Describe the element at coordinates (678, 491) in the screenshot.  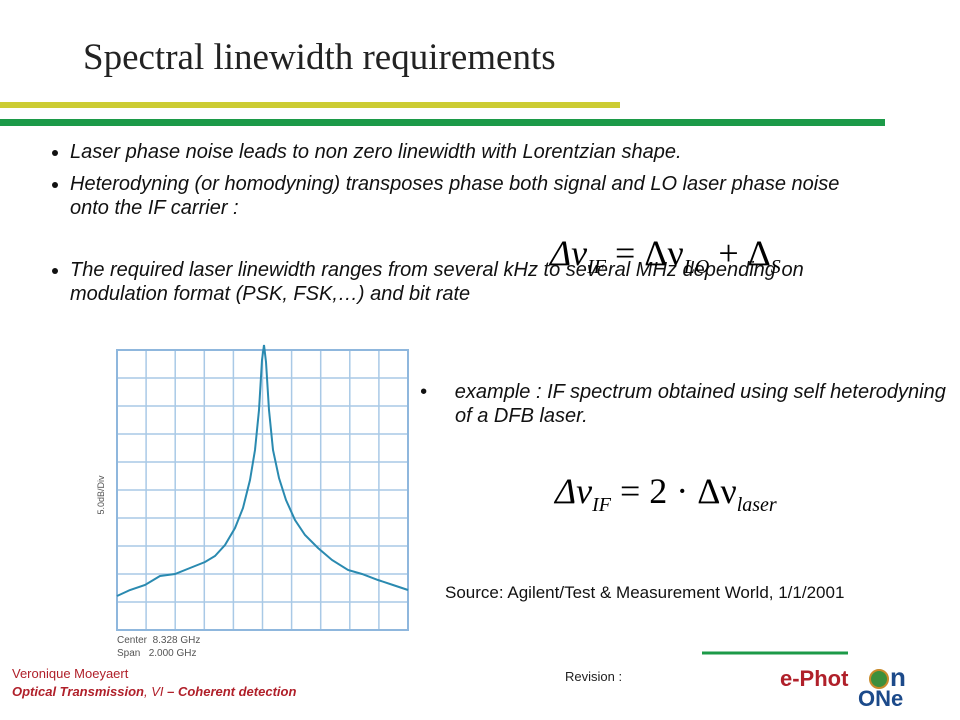
I see `f: = 2 · Δν` at that location.